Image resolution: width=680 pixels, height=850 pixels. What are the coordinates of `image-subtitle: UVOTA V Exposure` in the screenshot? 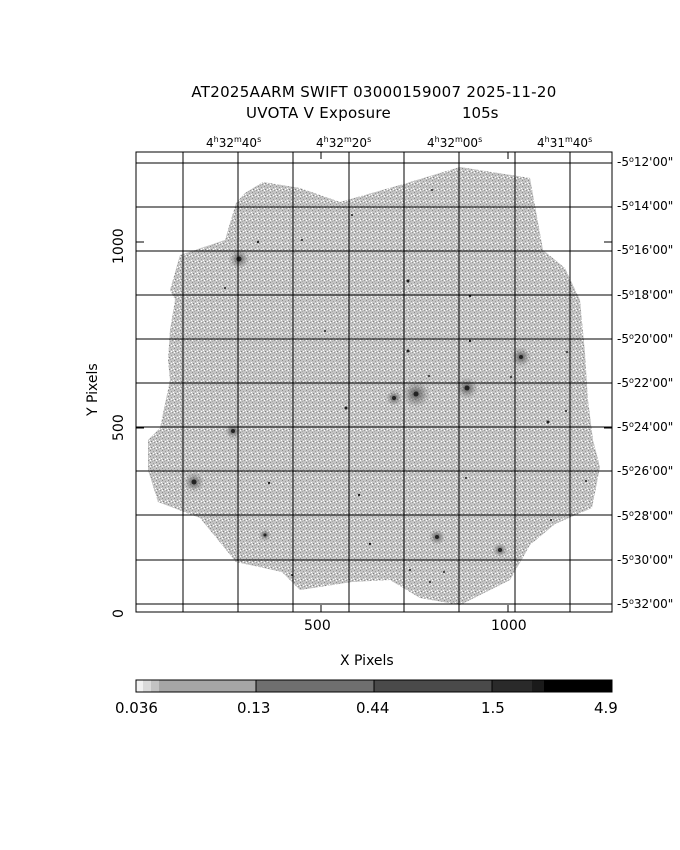 It's located at (319, 113).